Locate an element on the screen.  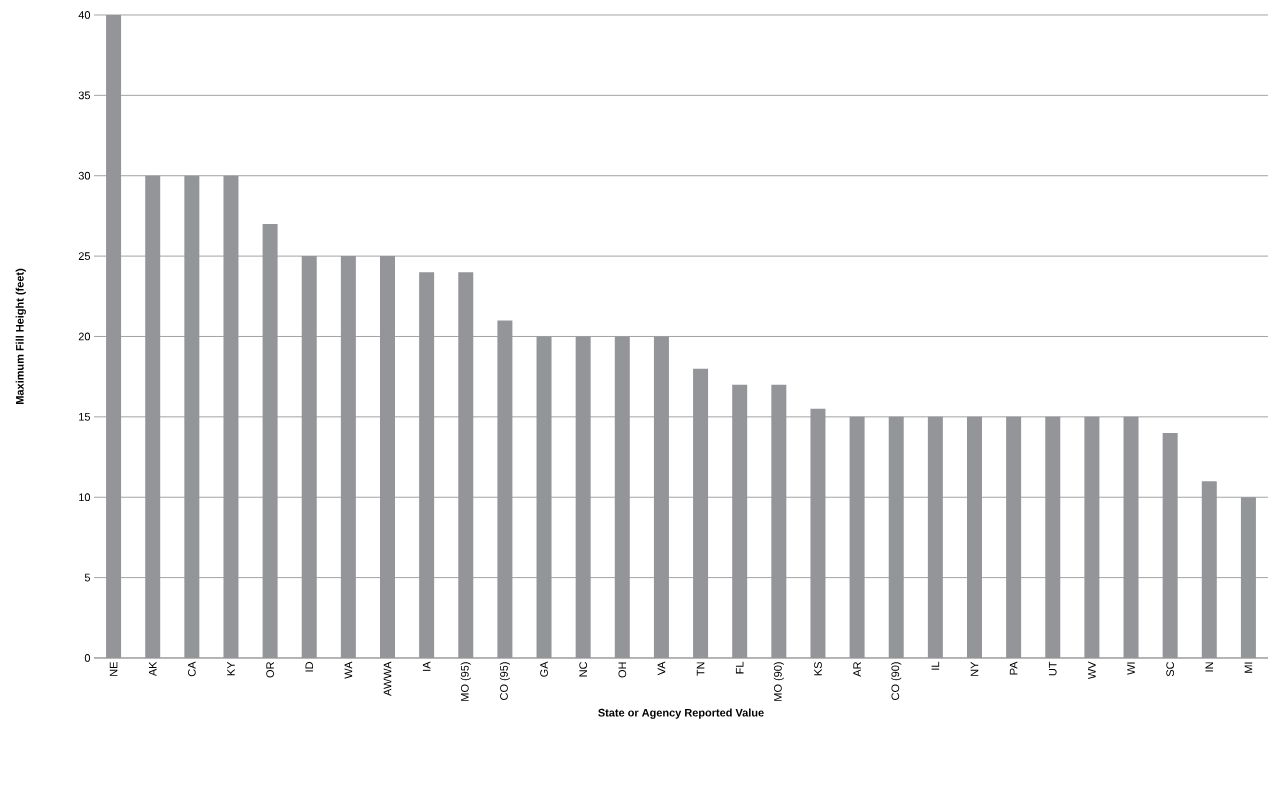
x-tick-label: FL is located at coordinates (739, 667).